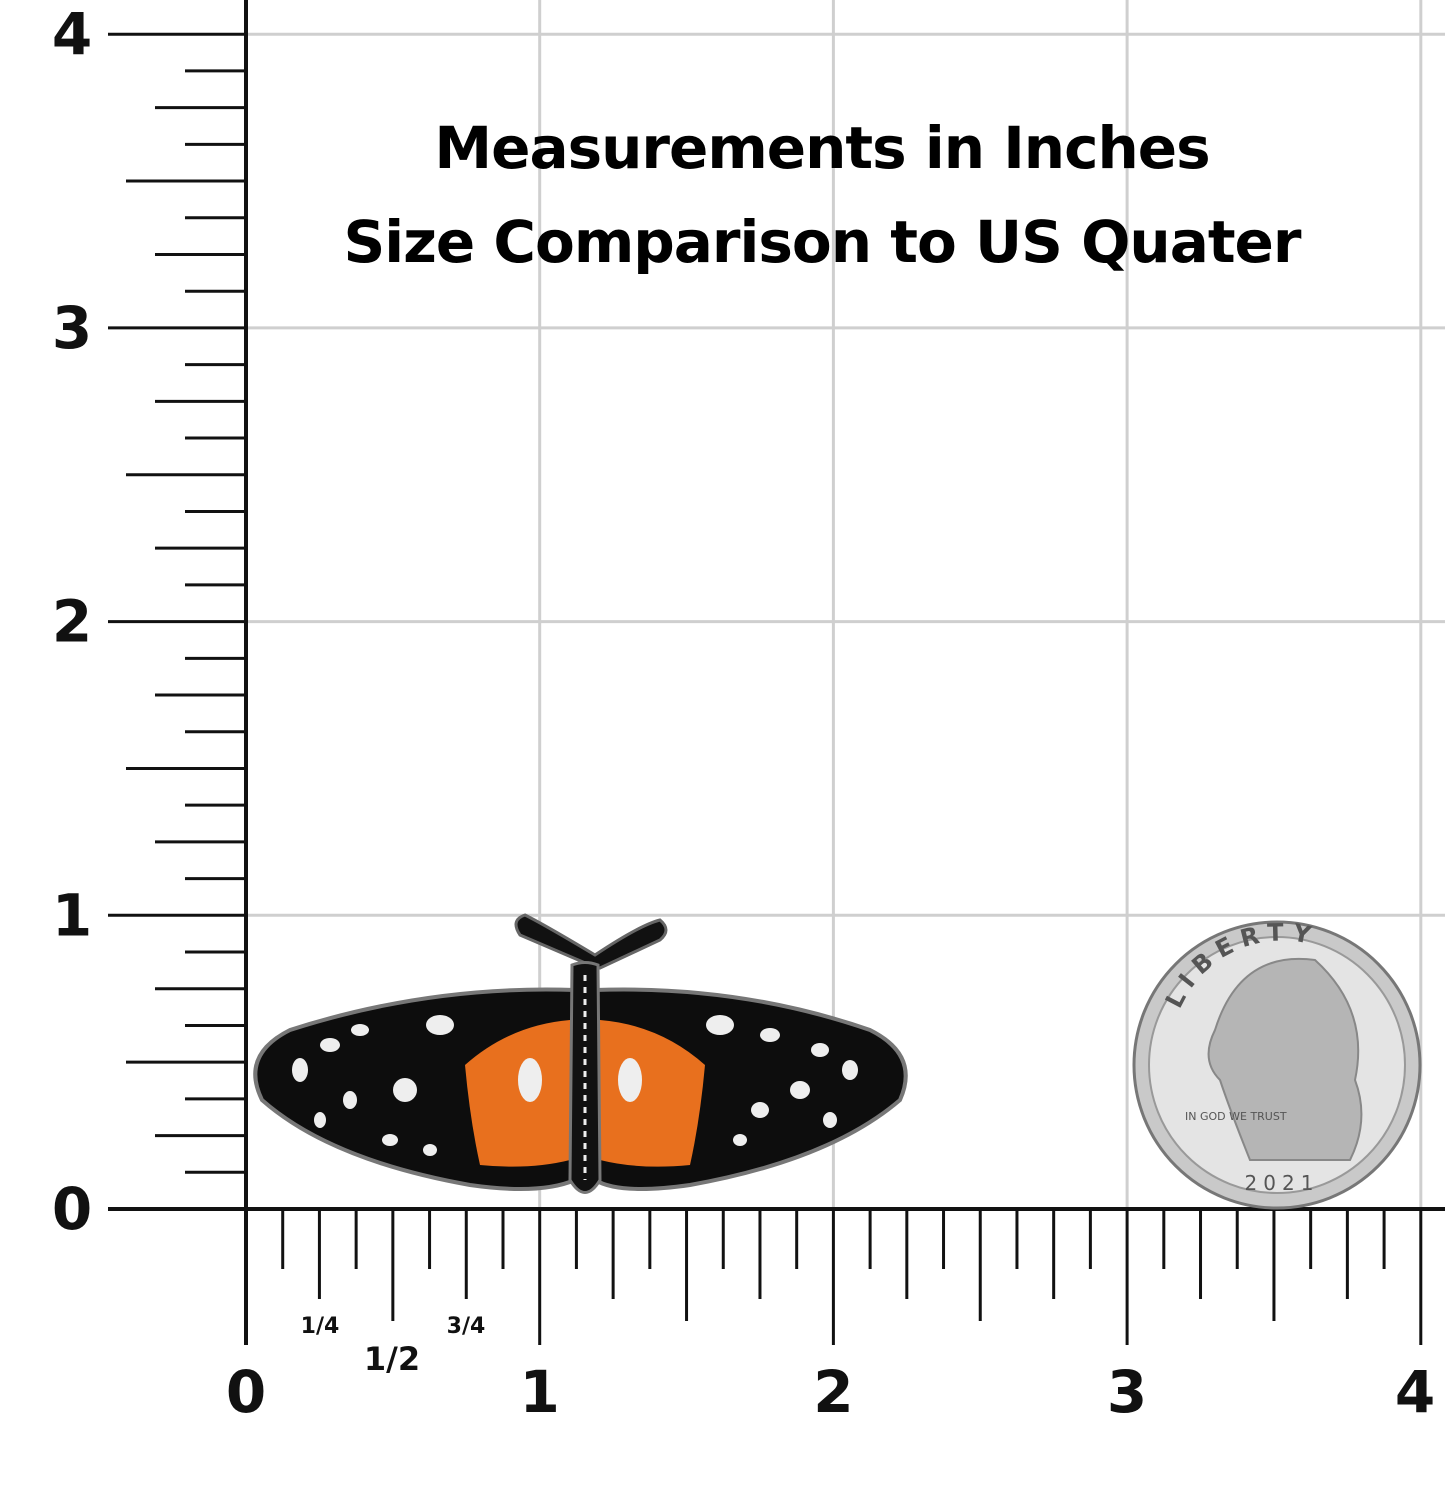 The width and height of the screenshot is (1445, 1494). What do you see at coordinates (320, 1326) in the screenshot?
I see `fraction-label: 1/4` at bounding box center [320, 1326].